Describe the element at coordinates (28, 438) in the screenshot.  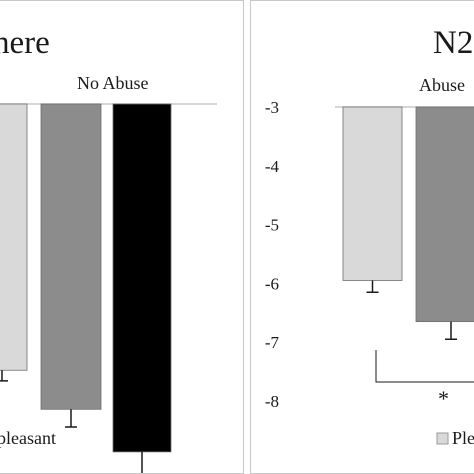
I see `legend-label: pleasant` at that location.